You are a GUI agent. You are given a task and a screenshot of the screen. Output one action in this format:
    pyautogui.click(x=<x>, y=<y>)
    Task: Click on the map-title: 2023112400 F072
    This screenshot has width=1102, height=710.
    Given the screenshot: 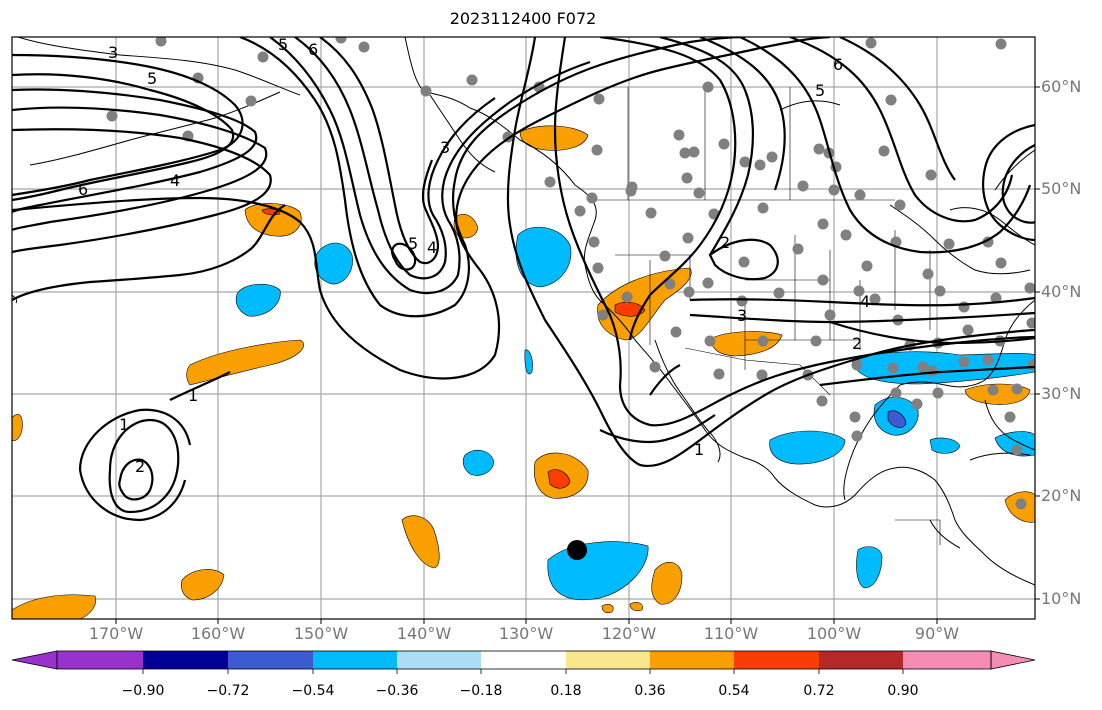 What is the action you would take?
    pyautogui.click(x=523, y=18)
    